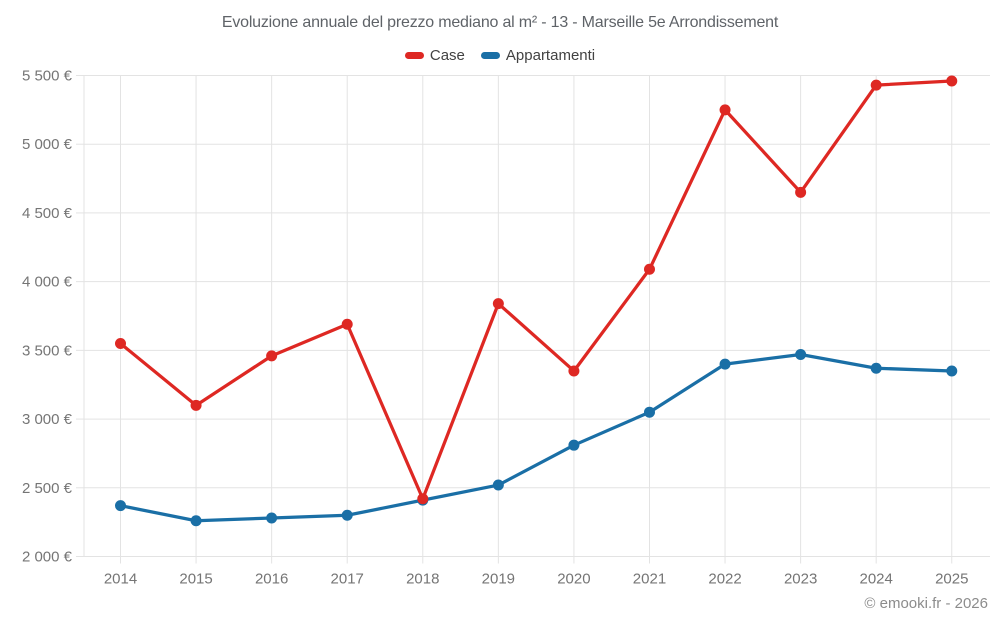  I want to click on x-tick-label: 2018, so click(422, 579).